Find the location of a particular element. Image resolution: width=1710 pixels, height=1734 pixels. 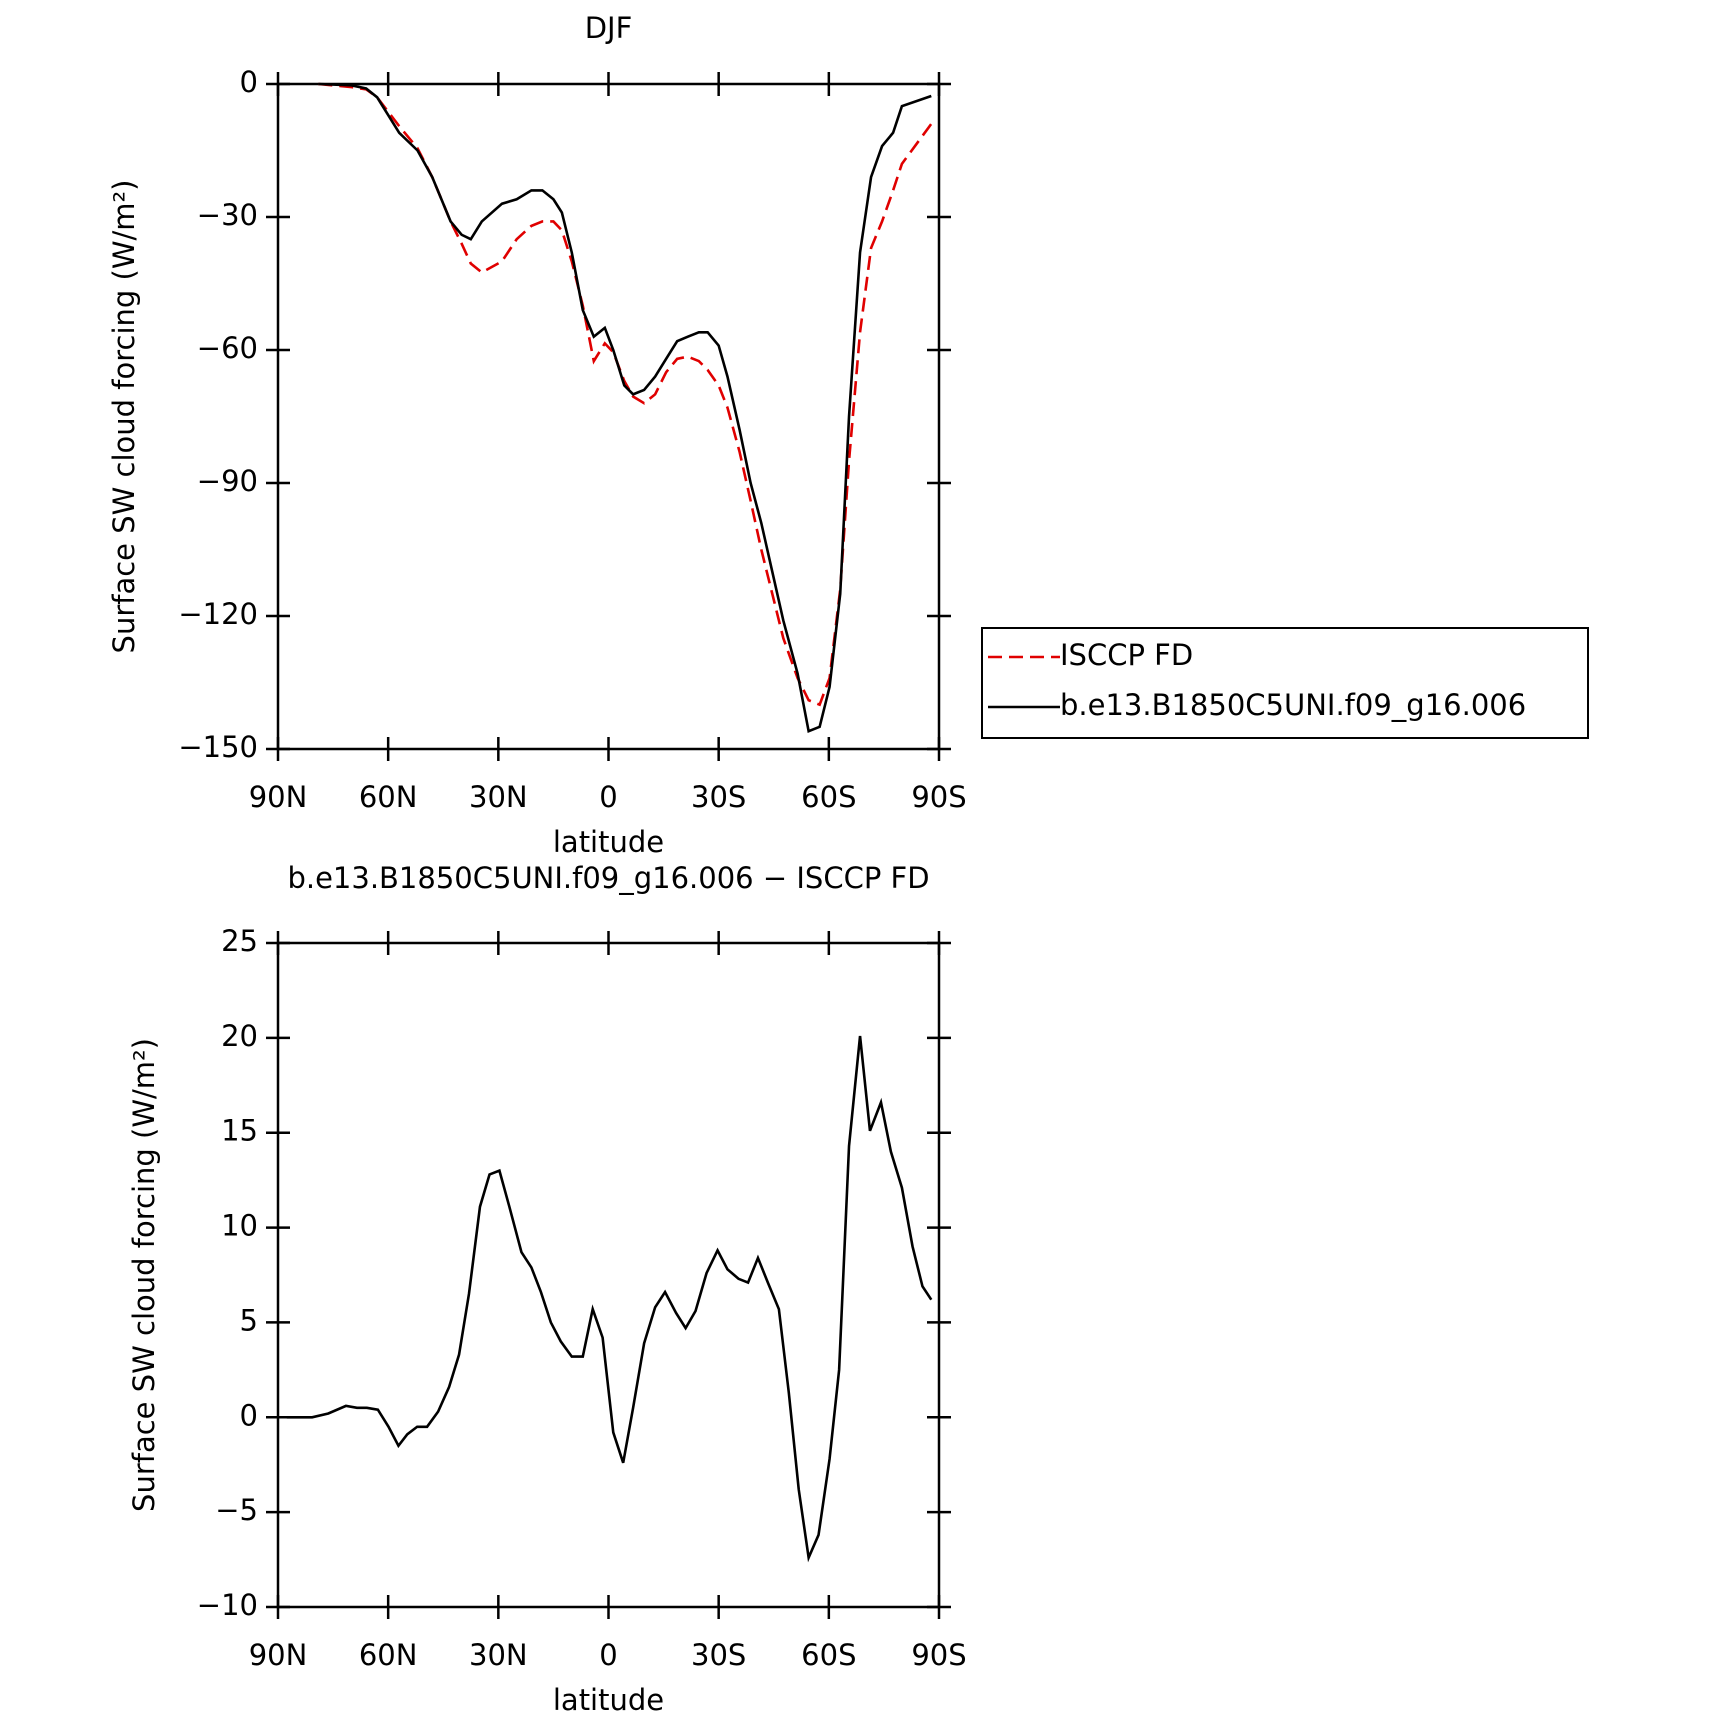

y-tick-label: 5 is located at coordinates (249, 1320).